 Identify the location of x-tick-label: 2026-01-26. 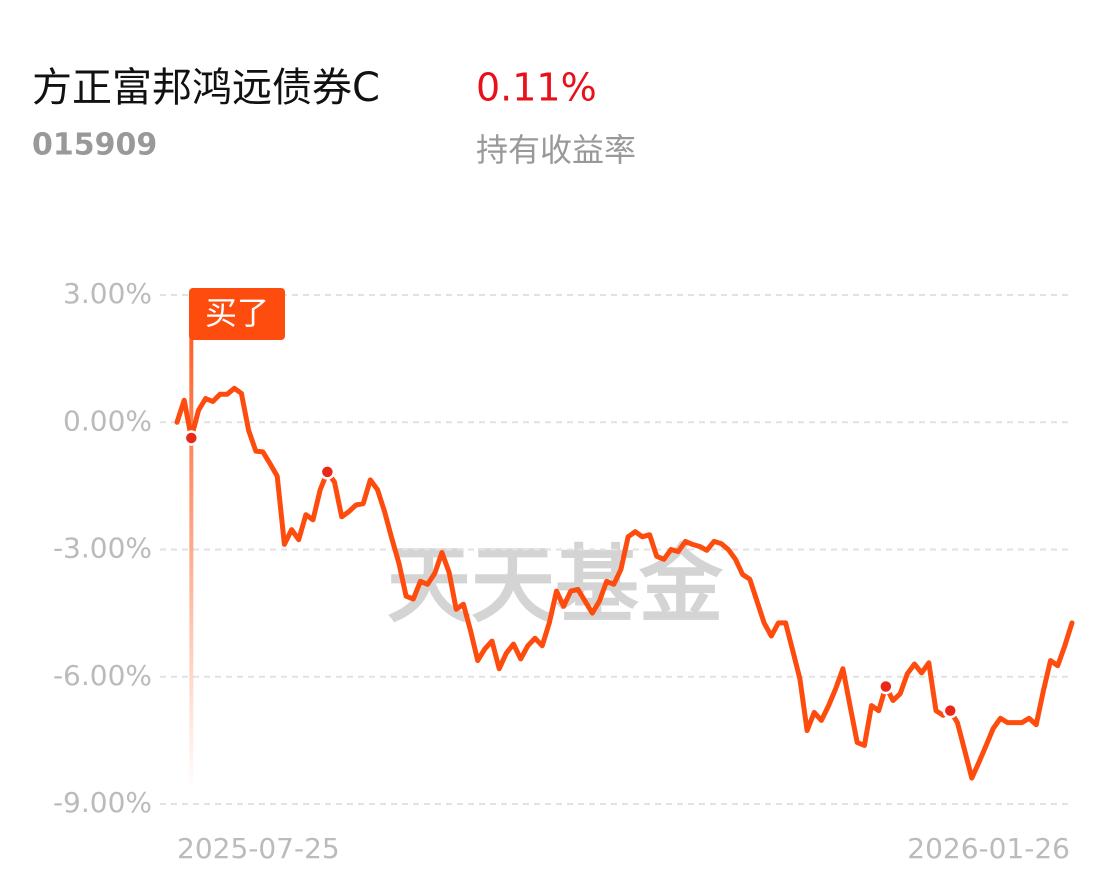
(988, 848).